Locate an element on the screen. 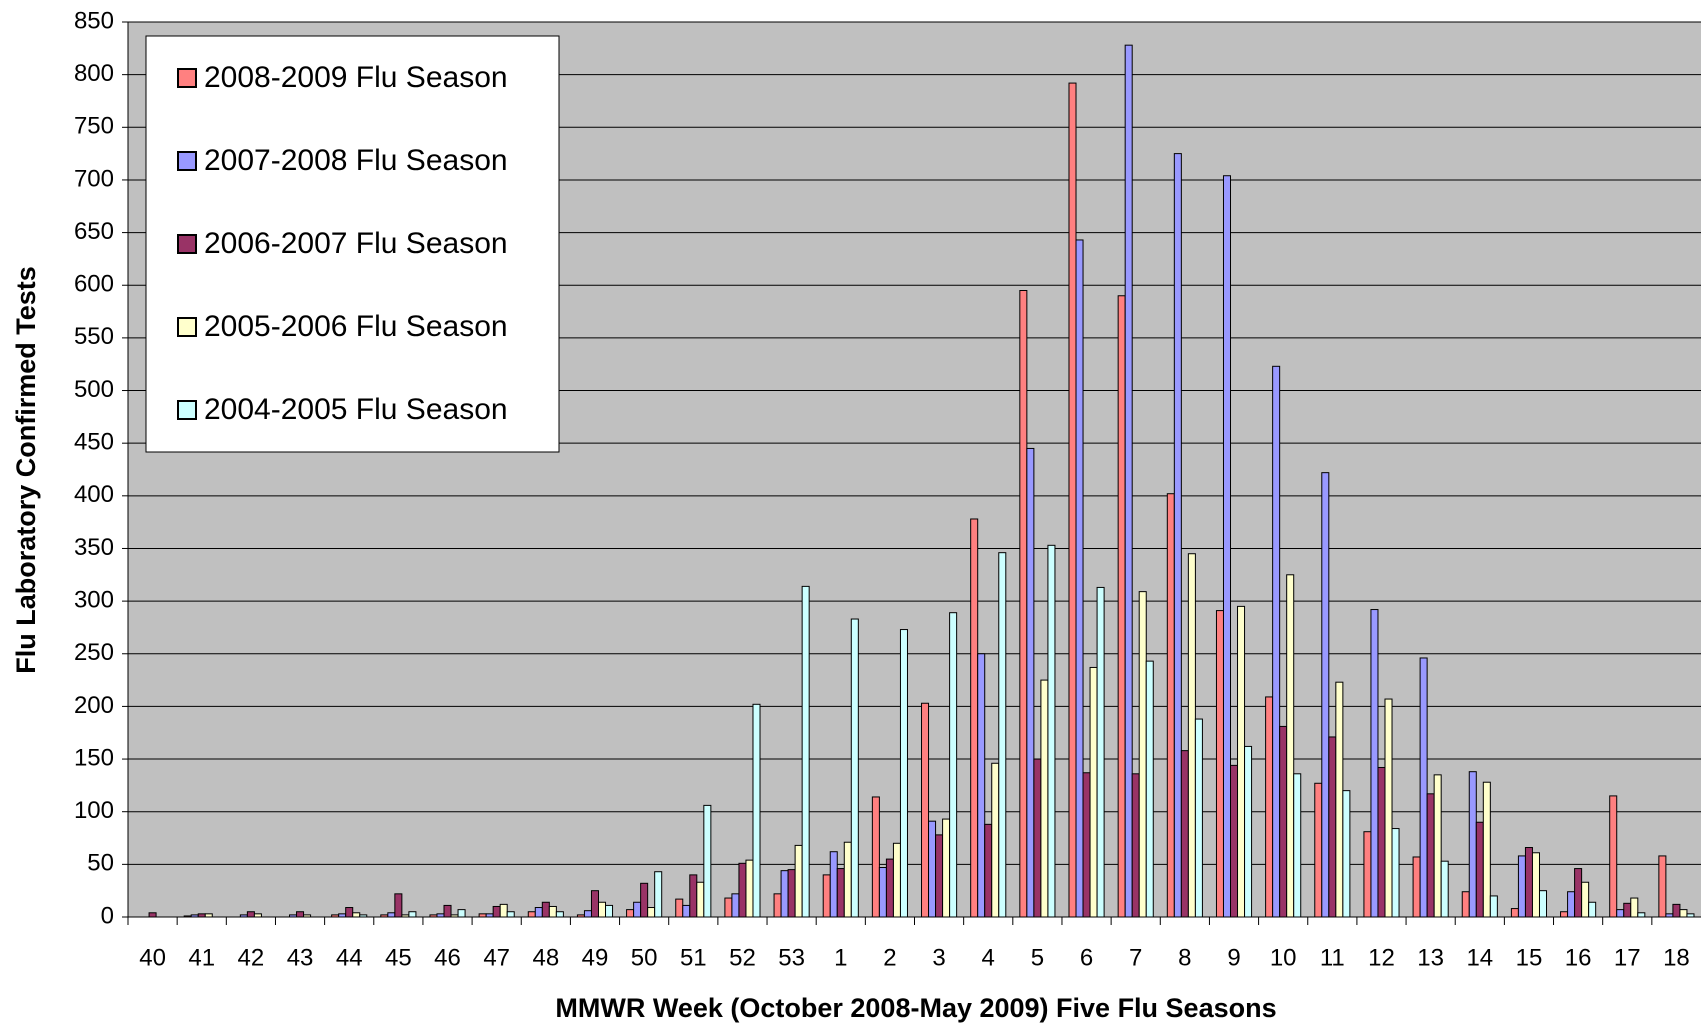 Image resolution: width=1701 pixels, height=1029 pixels. x-tick-label: 45 is located at coordinates (398, 957).